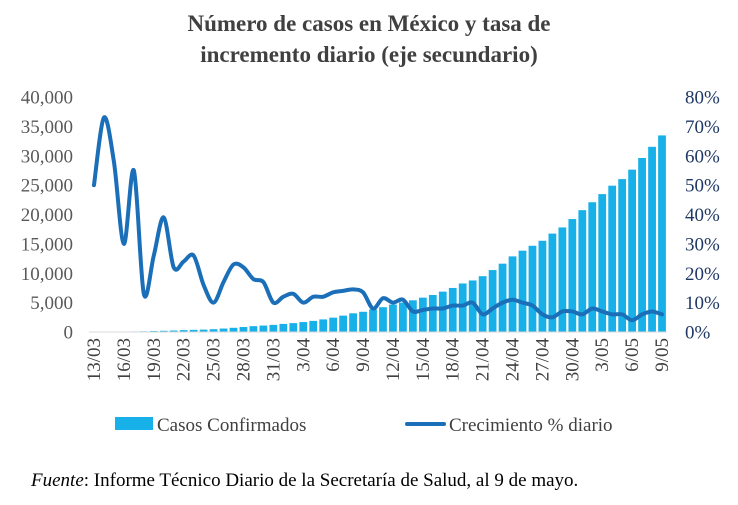  Describe the element at coordinates (602, 355) in the screenshot. I see `x-tick-label: 3/05` at that location.